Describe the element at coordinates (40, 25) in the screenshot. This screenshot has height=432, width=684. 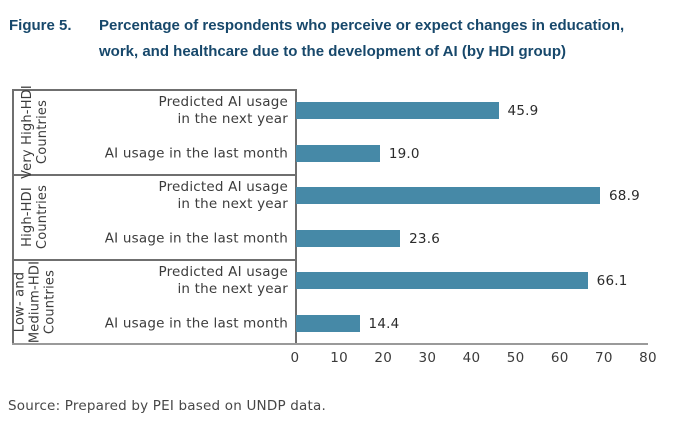
I see `figure-label: Figure 5.` at that location.